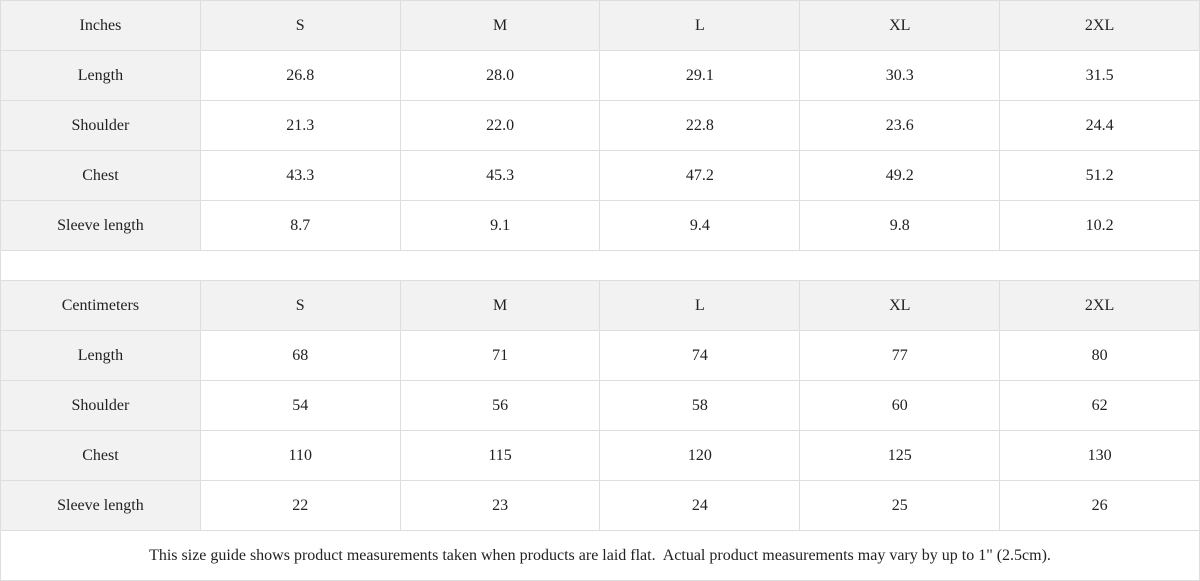 Image resolution: width=1200 pixels, height=581 pixels. I want to click on measurement-cell: 115, so click(500, 455).